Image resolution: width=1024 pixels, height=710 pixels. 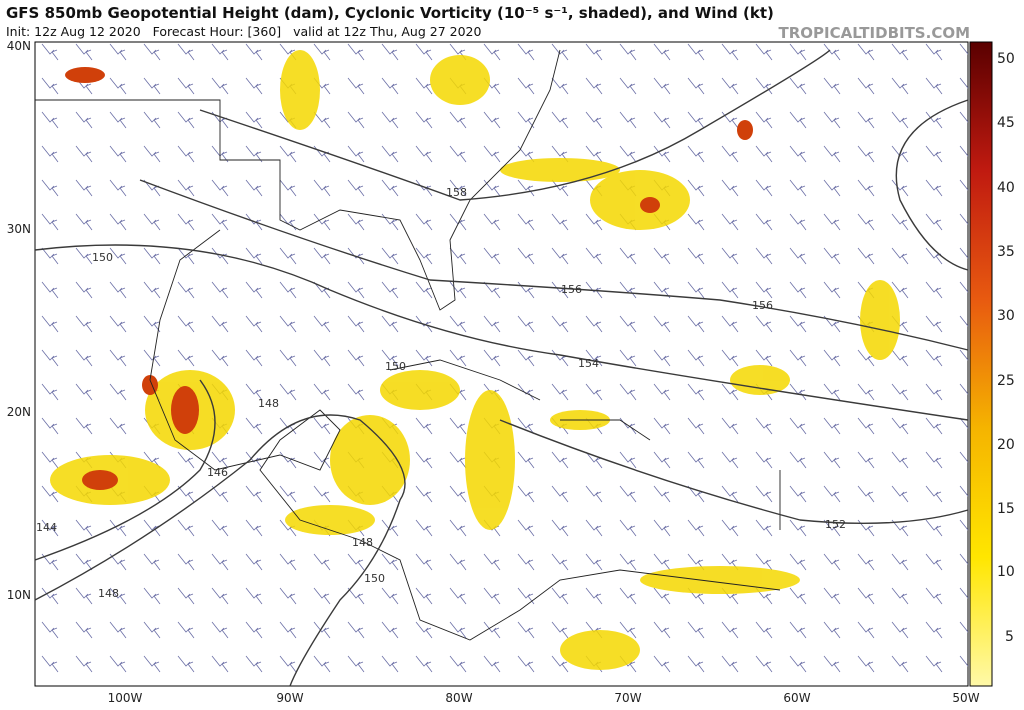 I want to click on lat-label: 20N, so click(x=19, y=412).